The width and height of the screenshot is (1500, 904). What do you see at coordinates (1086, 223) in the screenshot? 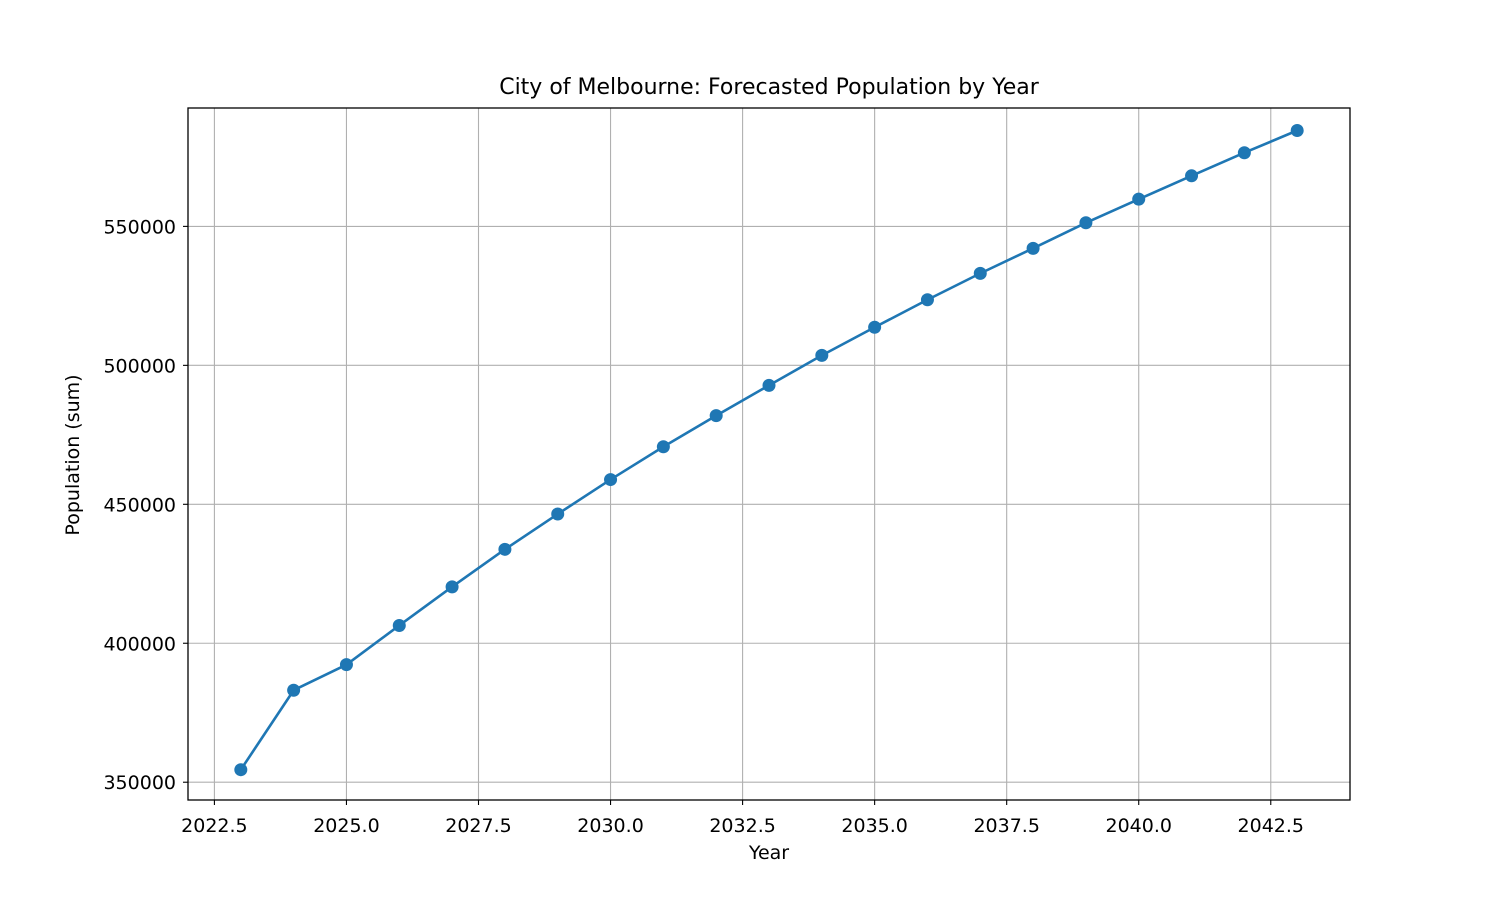
I see `data-point-2039` at bounding box center [1086, 223].